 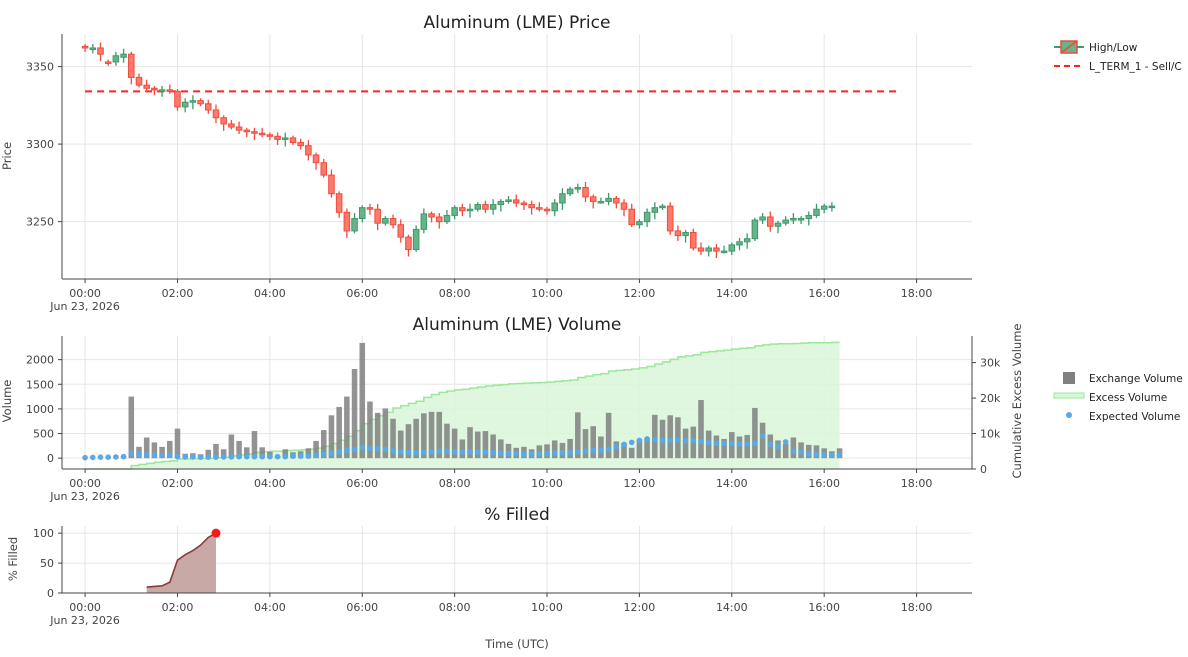 I want to click on legend-item-label: L_TERM_1 - Sell/C, so click(x=1135, y=67).